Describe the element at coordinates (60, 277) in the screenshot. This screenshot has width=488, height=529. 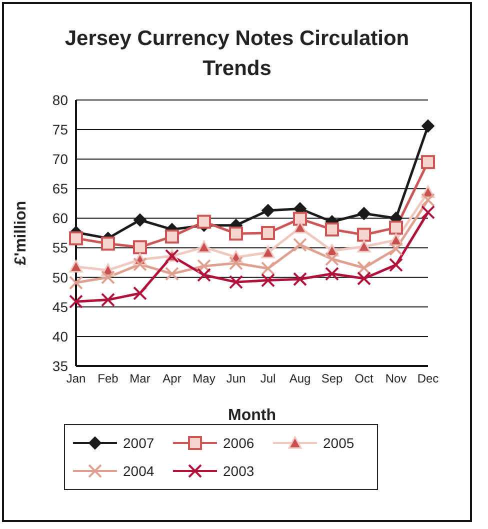
I see `y-tick-label: 50` at that location.